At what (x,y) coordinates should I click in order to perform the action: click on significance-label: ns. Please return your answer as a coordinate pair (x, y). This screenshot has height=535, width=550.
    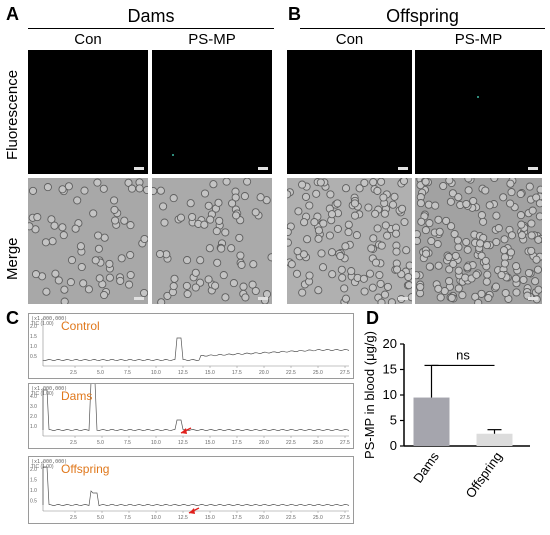
    Looking at the image, I should click on (463, 354).